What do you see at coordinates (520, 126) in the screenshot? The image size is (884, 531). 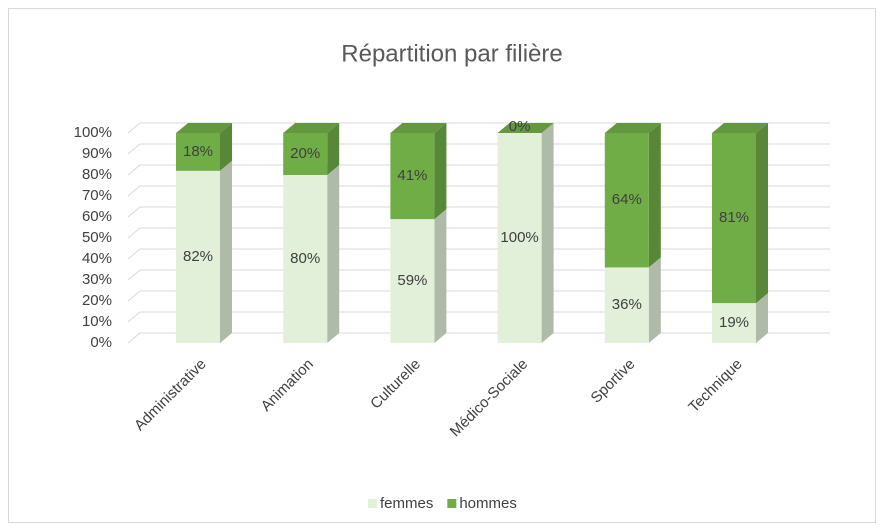 I see `data-label: 0%` at bounding box center [520, 126].